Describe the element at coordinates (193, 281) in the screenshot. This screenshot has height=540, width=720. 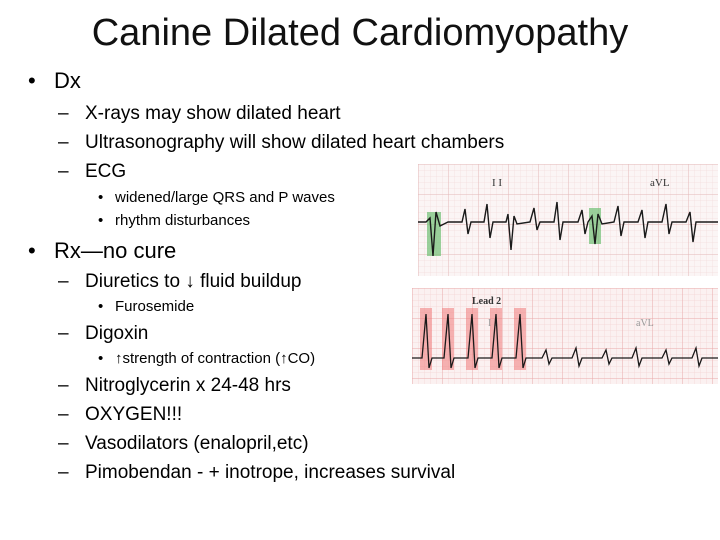
I see `rx-item-diuretics: Diuretics to ↓ fluid buildup` at that location.